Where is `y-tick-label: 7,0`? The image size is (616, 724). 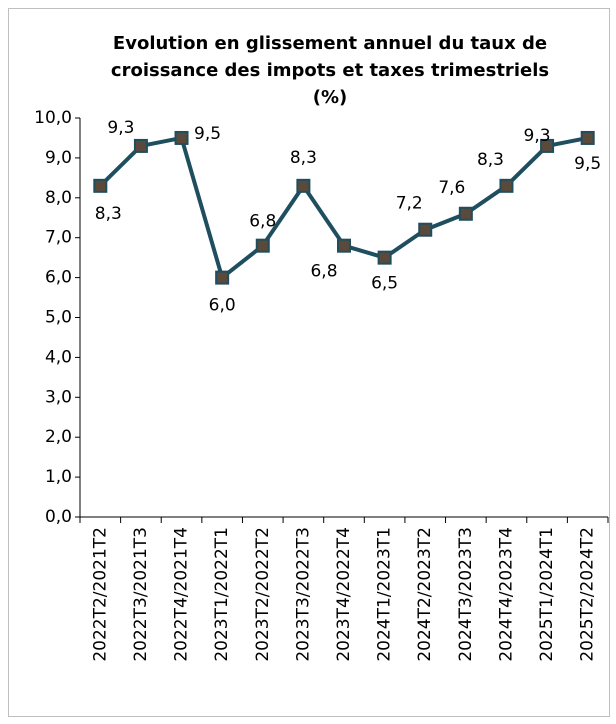 y-tick-label: 7,0 is located at coordinates (58, 238).